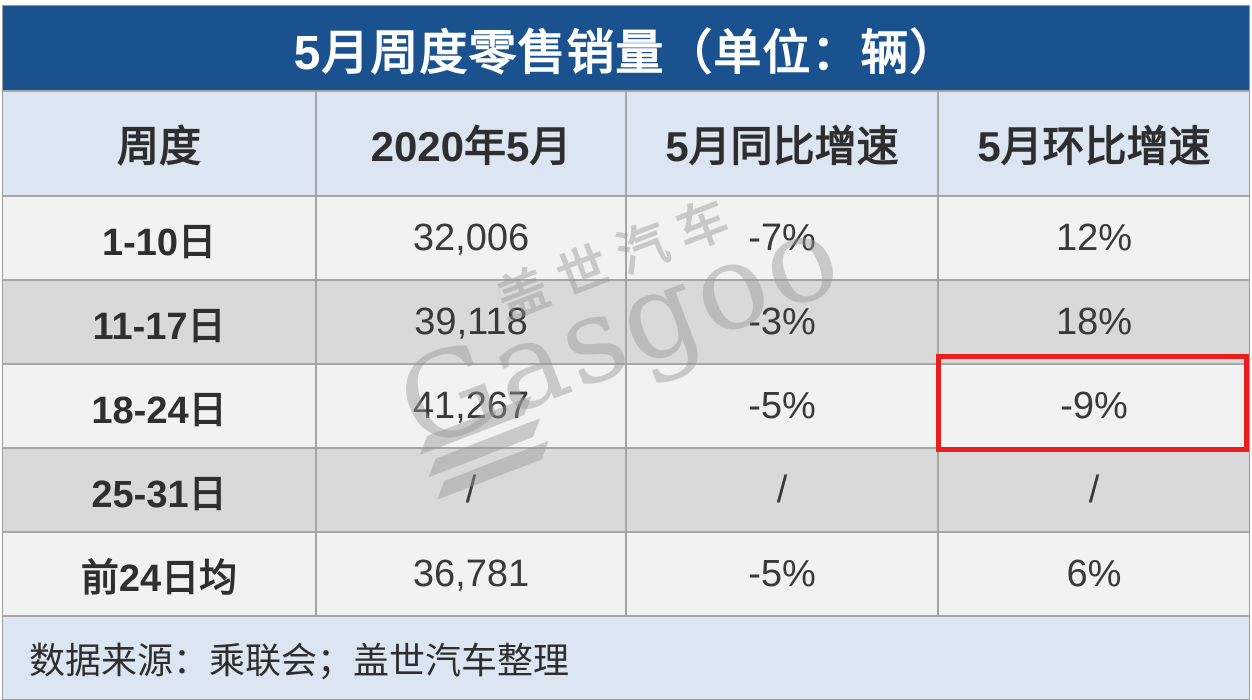  I want to click on value-cell: 36,781, so click(470, 574).